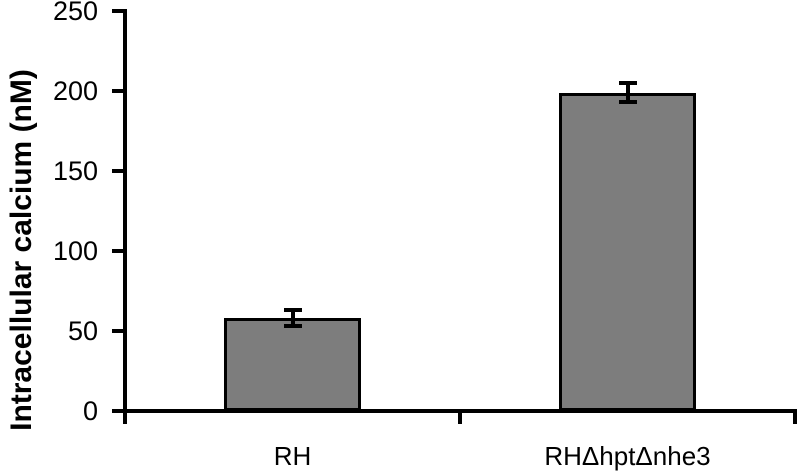 Image resolution: width=800 pixels, height=475 pixels. I want to click on y-tick-label: 50, so click(82, 331).